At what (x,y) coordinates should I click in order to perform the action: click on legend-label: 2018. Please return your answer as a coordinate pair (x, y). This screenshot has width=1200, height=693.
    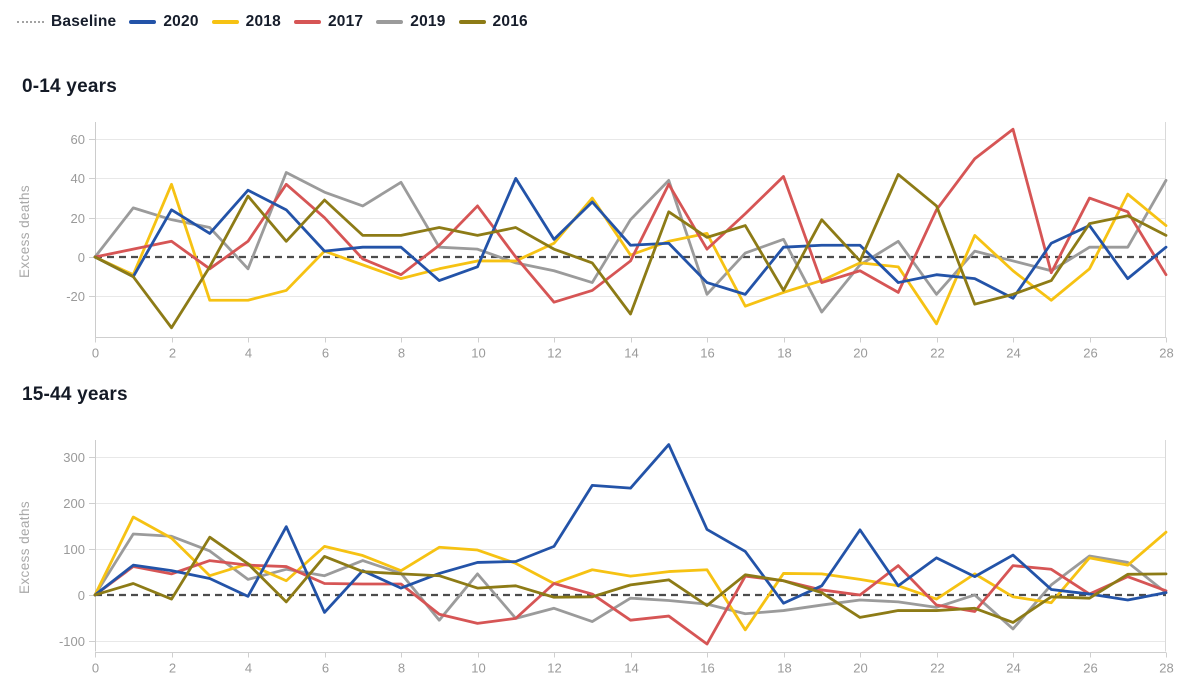
    Looking at the image, I should click on (263, 21).